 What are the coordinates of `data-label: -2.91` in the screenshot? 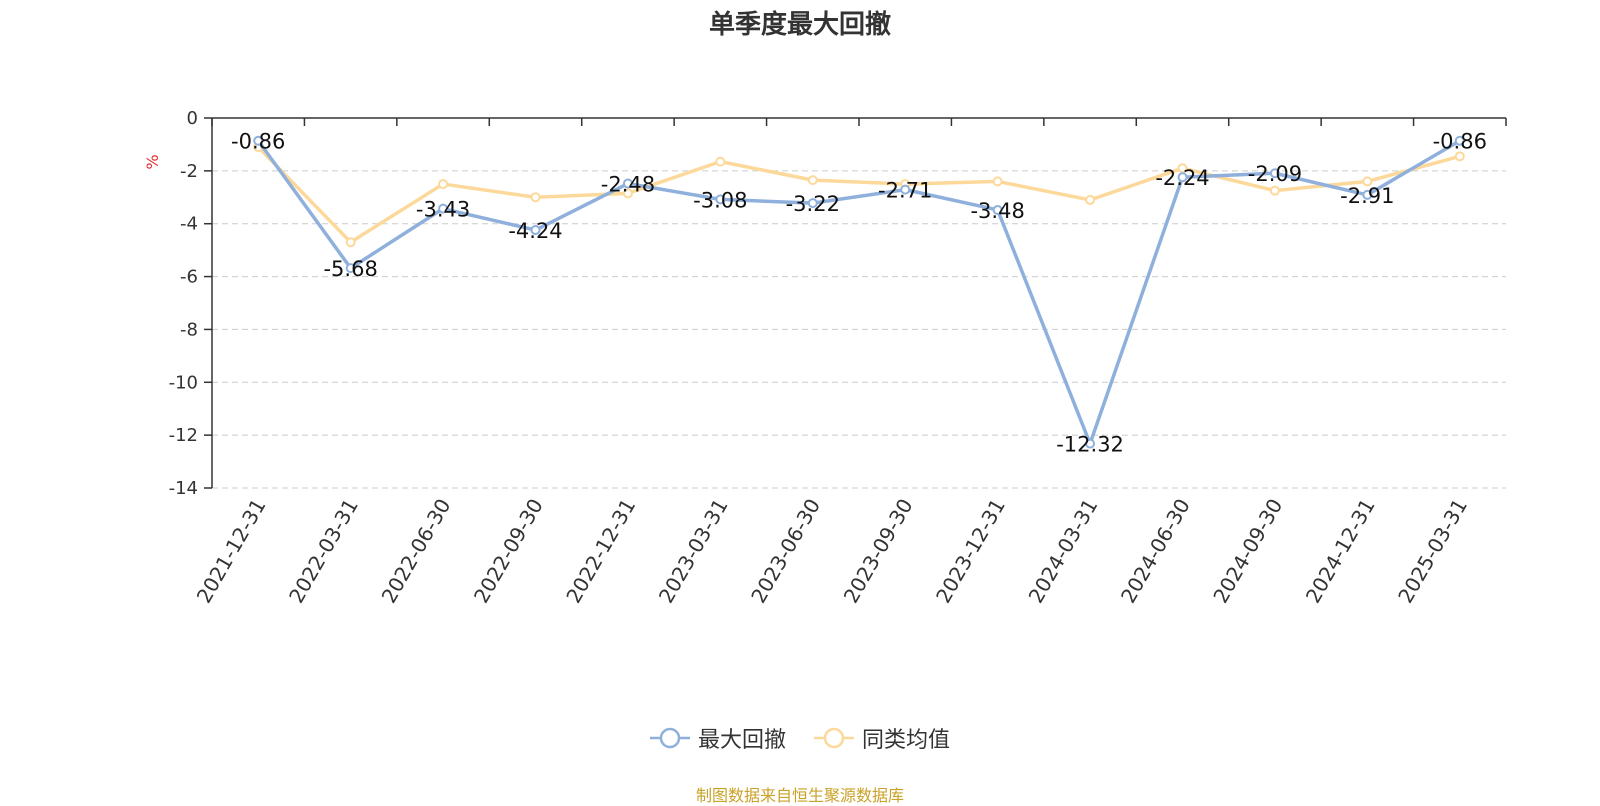 It's located at (1367, 196).